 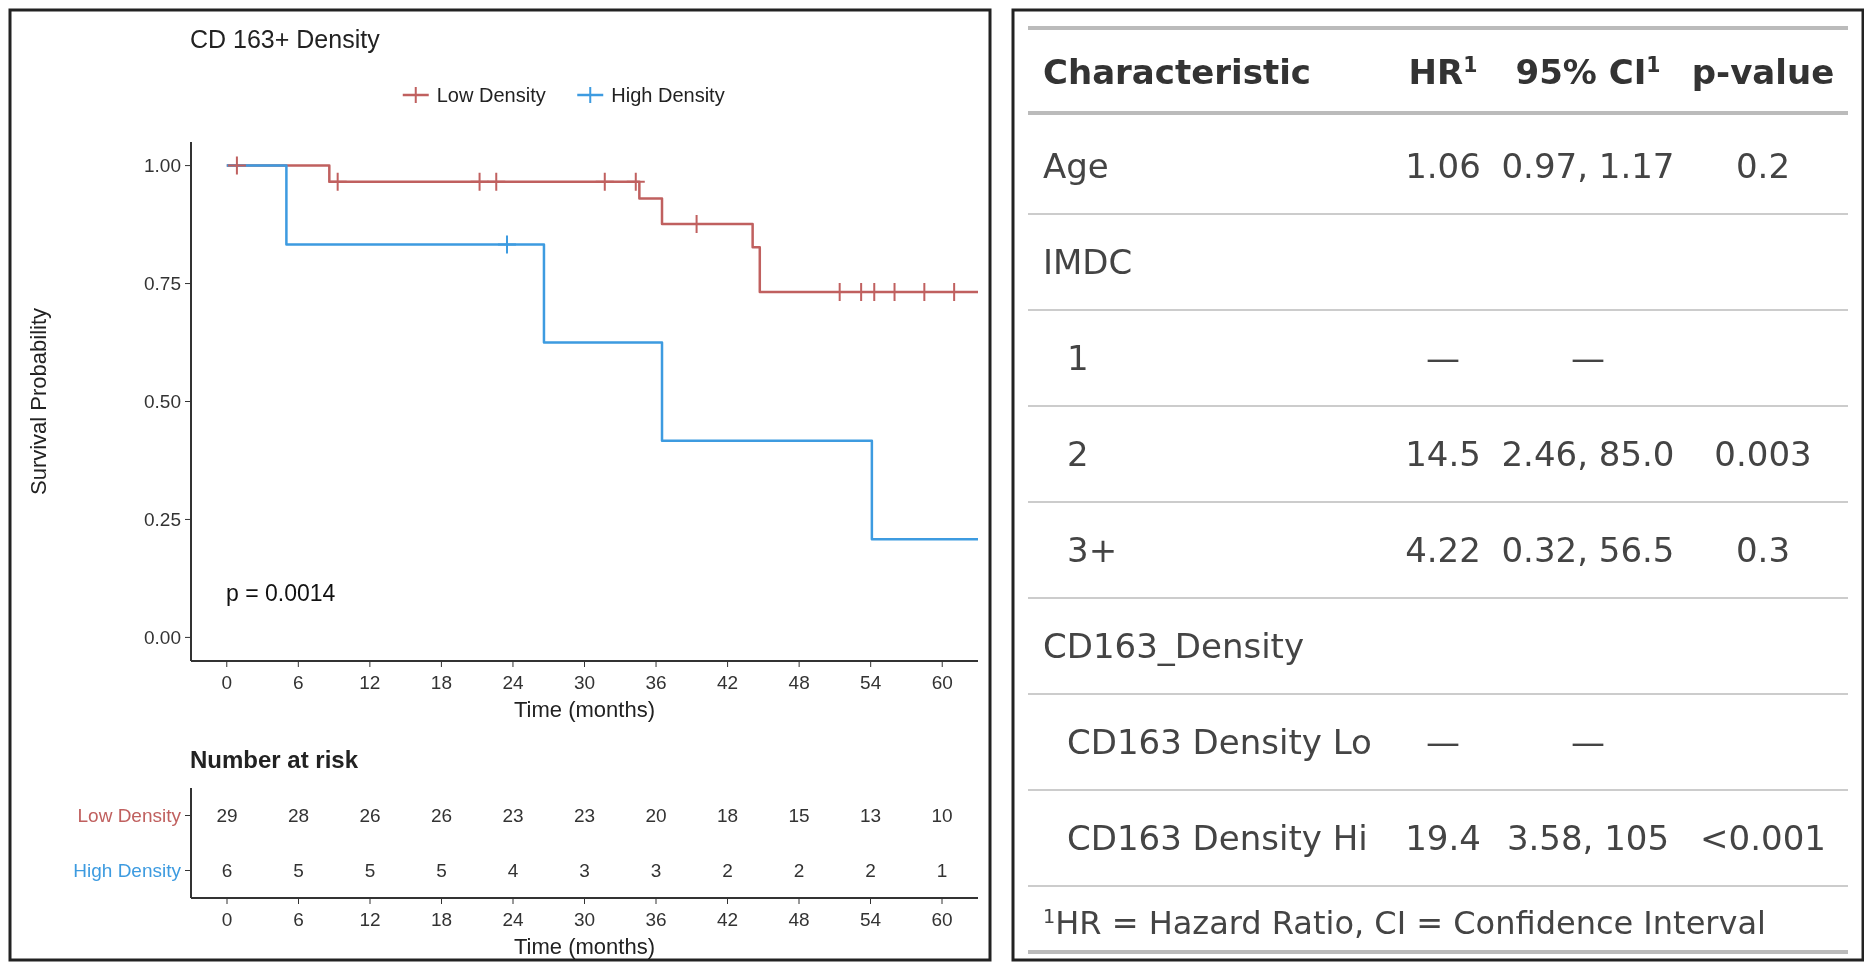 What do you see at coordinates (1078, 358) in the screenshot?
I see `category-label: 1` at bounding box center [1078, 358].